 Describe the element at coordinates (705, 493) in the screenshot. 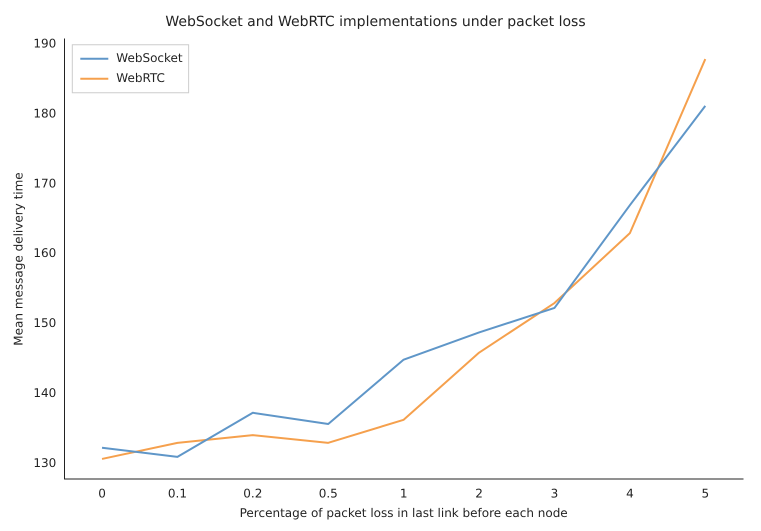

I see `x-tick-label: 5` at that location.